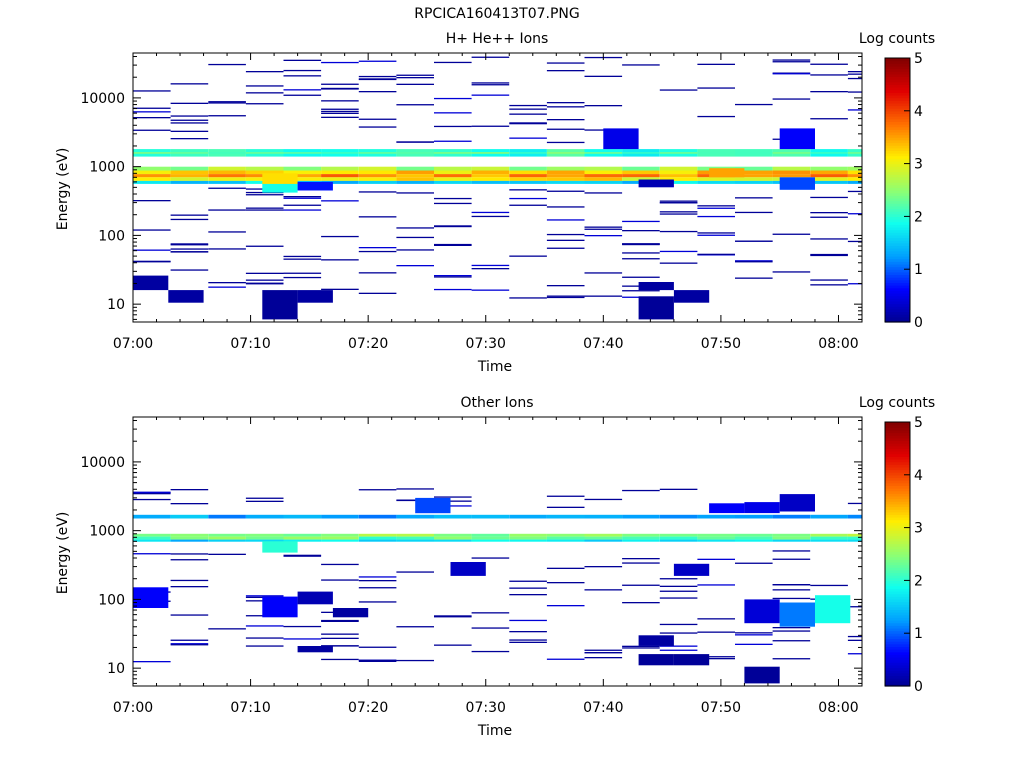 The image size is (1024, 768). Describe the element at coordinates (116, 305) in the screenshot. I see `y-tick-label: 10` at that location.